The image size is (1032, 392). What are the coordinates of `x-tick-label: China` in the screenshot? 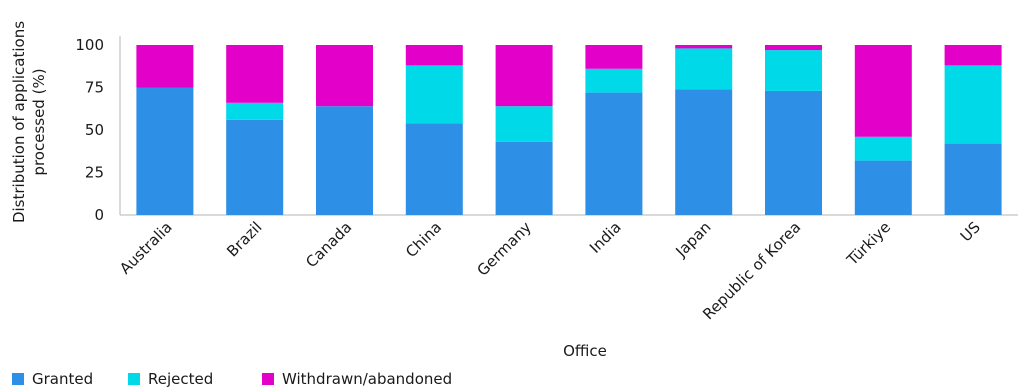 It's located at (423, 239).